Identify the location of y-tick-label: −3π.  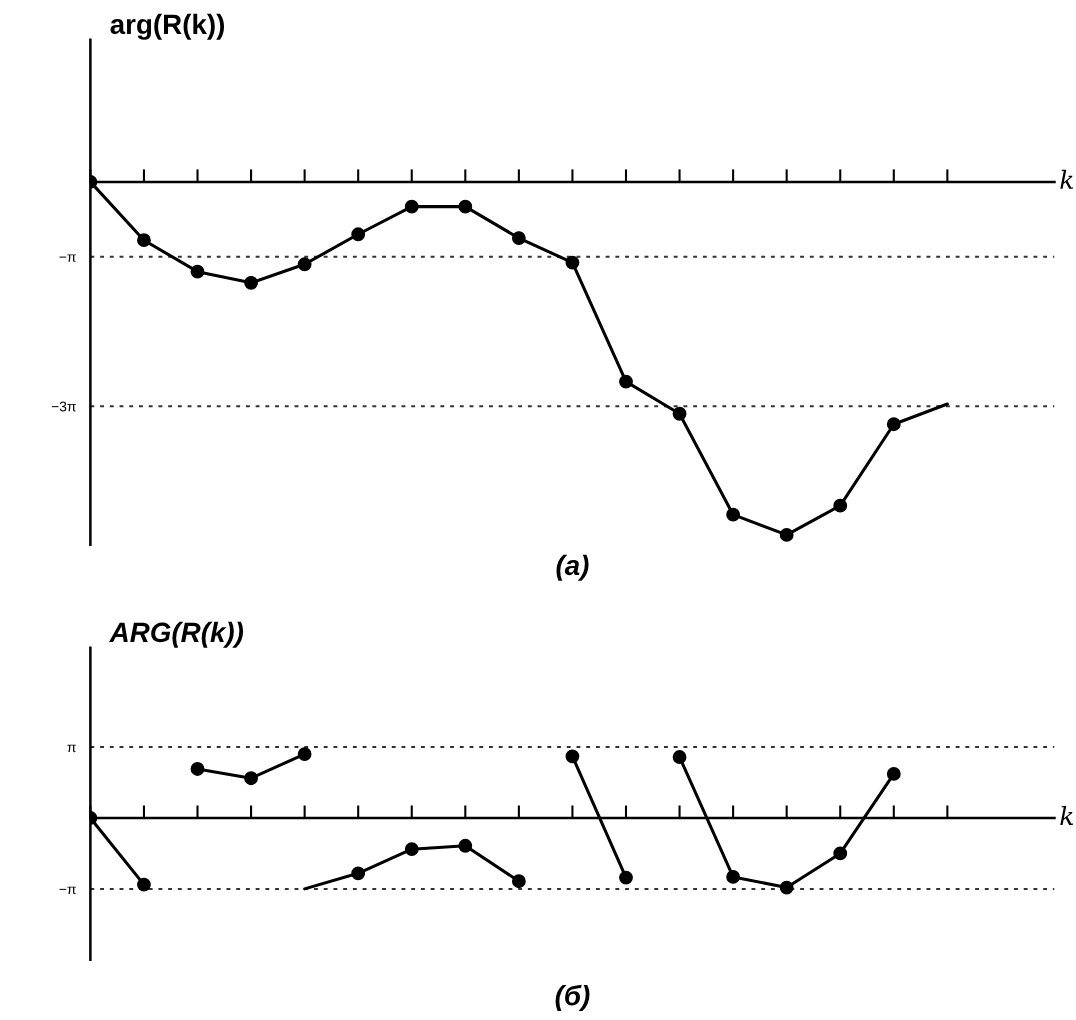
(63, 406).